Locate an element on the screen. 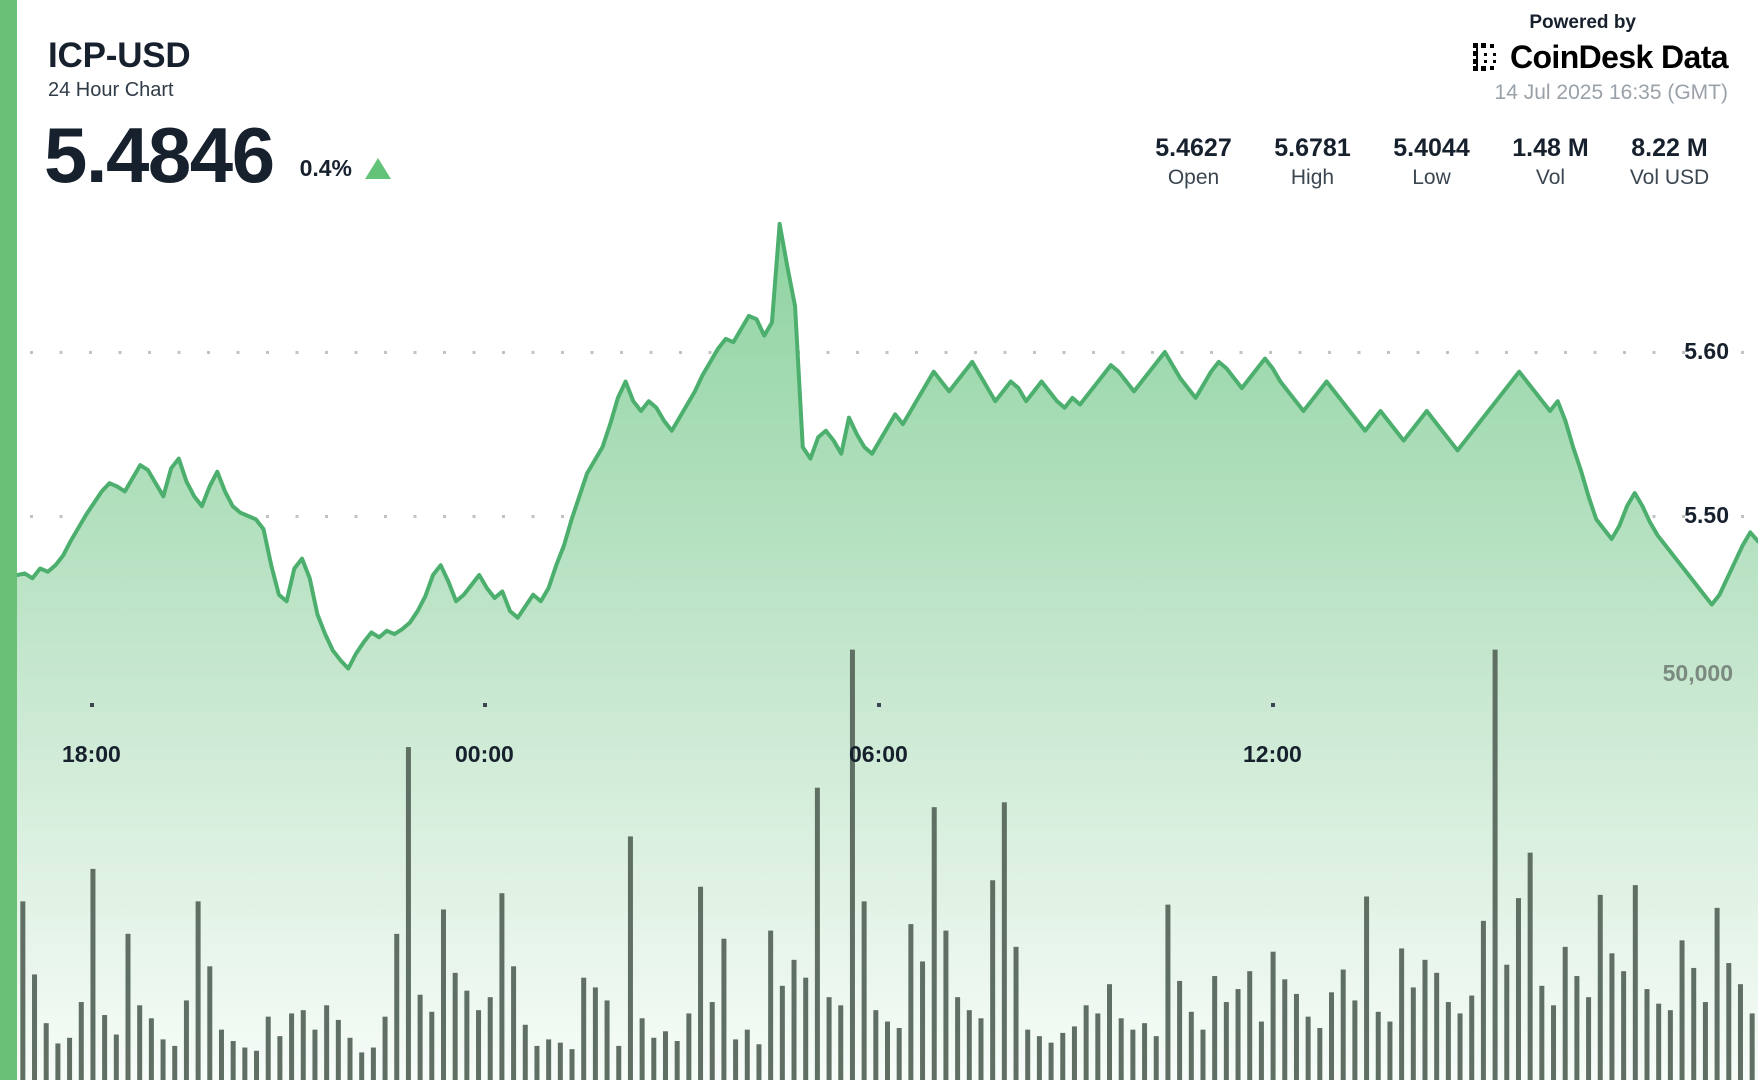 Image resolution: width=1758 pixels, height=1080 pixels. time-tick-label-0: 18:00 is located at coordinates (91, 754).